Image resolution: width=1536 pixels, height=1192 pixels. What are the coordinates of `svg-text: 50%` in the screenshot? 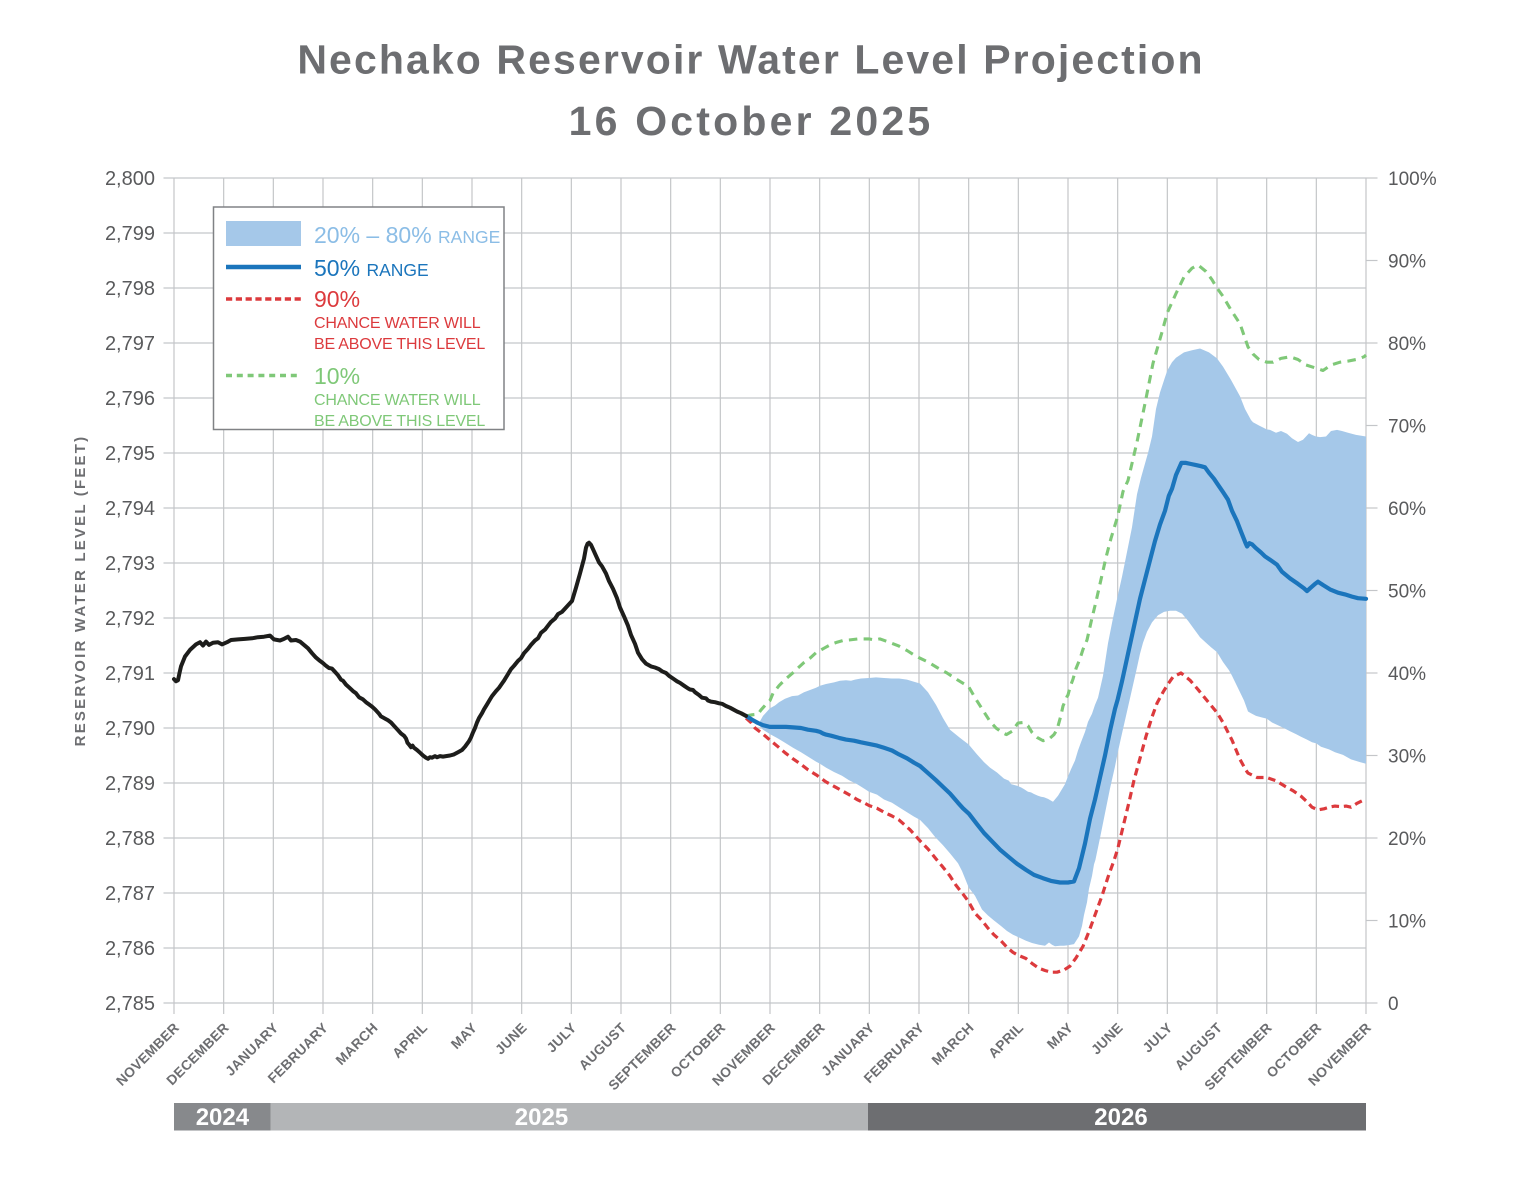 It's located at (1407, 592).